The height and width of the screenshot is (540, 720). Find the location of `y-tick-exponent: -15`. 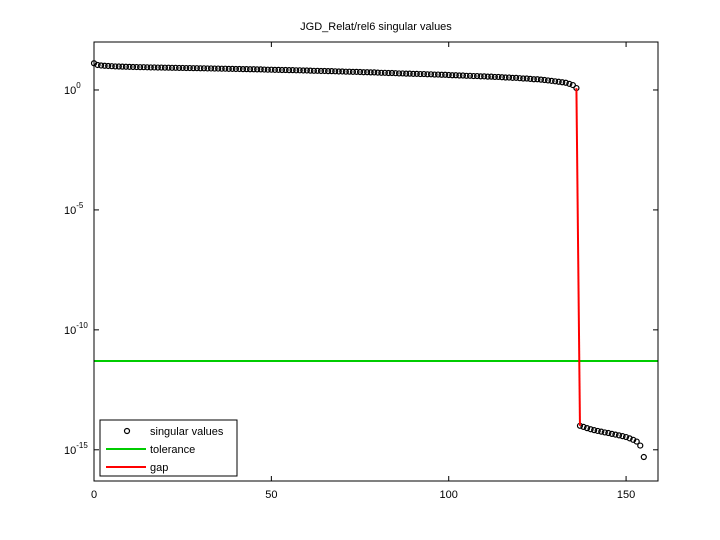

y-tick-exponent: -15 is located at coordinates (82, 445).